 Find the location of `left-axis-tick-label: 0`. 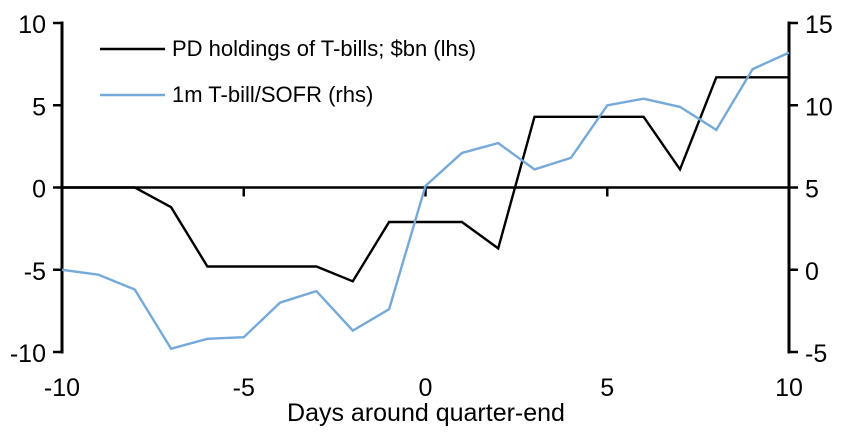

left-axis-tick-label: 0 is located at coordinates (39, 190).